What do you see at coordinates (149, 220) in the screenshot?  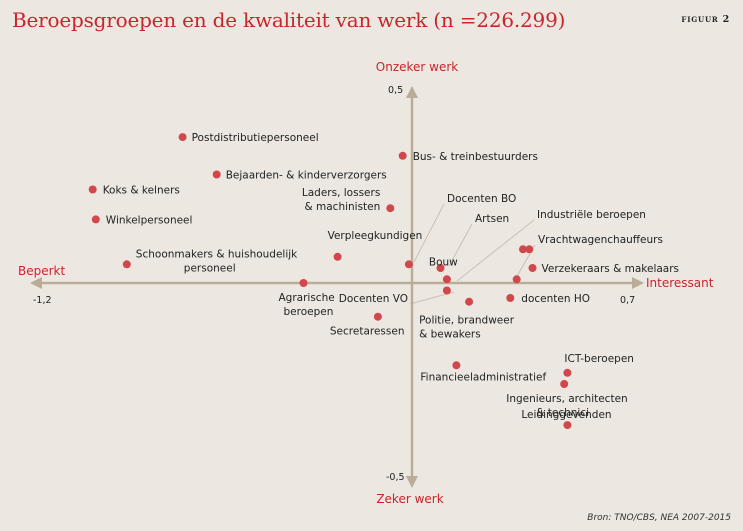 I see `data-label: Winkelpersoneel` at bounding box center [149, 220].